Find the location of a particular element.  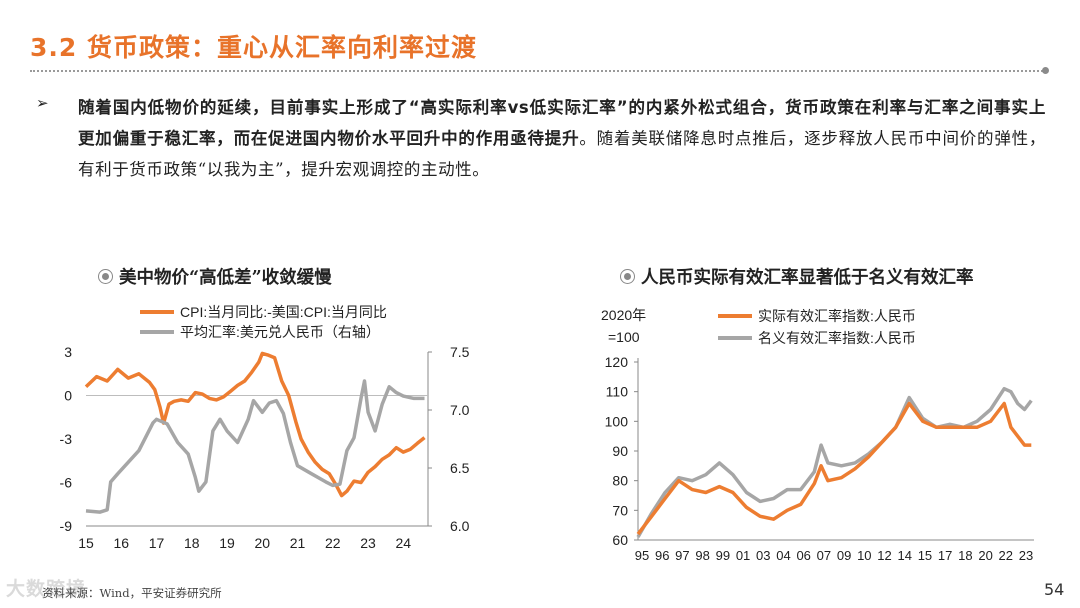

right-chart-title: 人民币实际有效汇率显著低于名义有效汇率 is located at coordinates (797, 276).